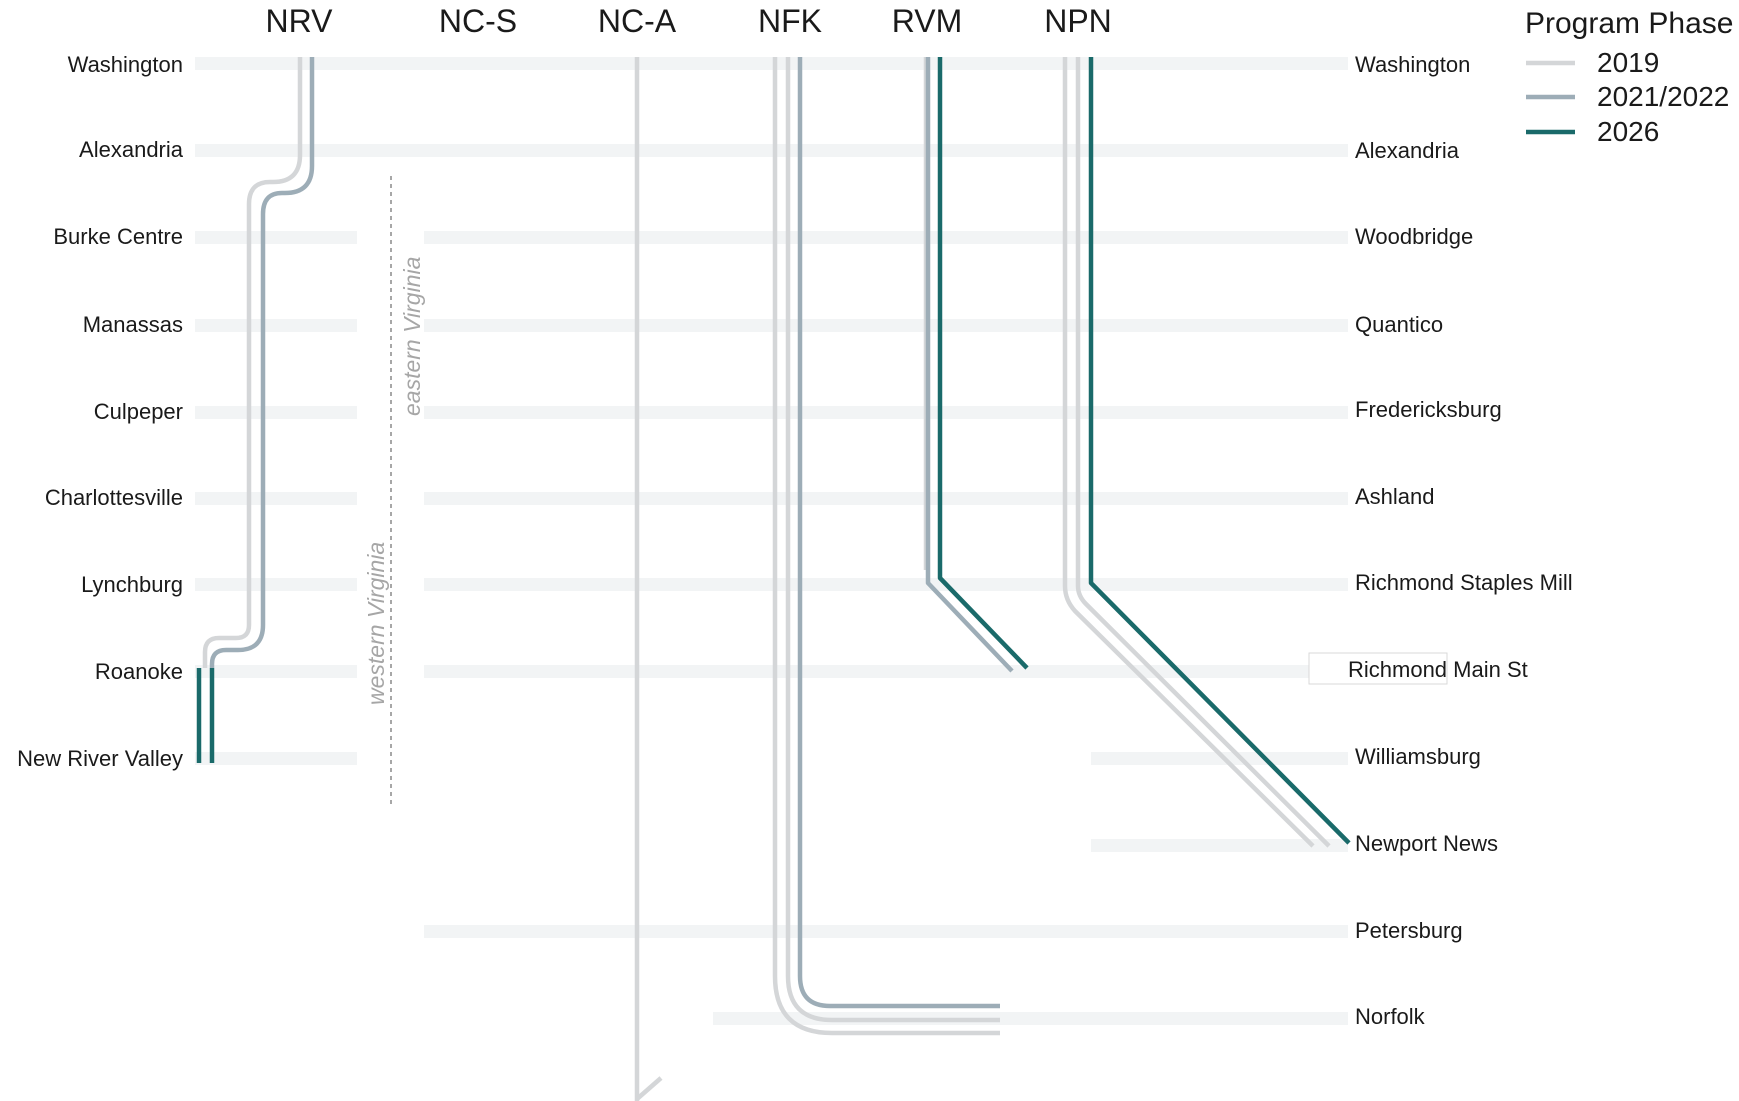 The width and height of the screenshot is (1739, 1101). I want to click on legend: Program Phase 2019 2021/2022 2026, so click(1629, 77).